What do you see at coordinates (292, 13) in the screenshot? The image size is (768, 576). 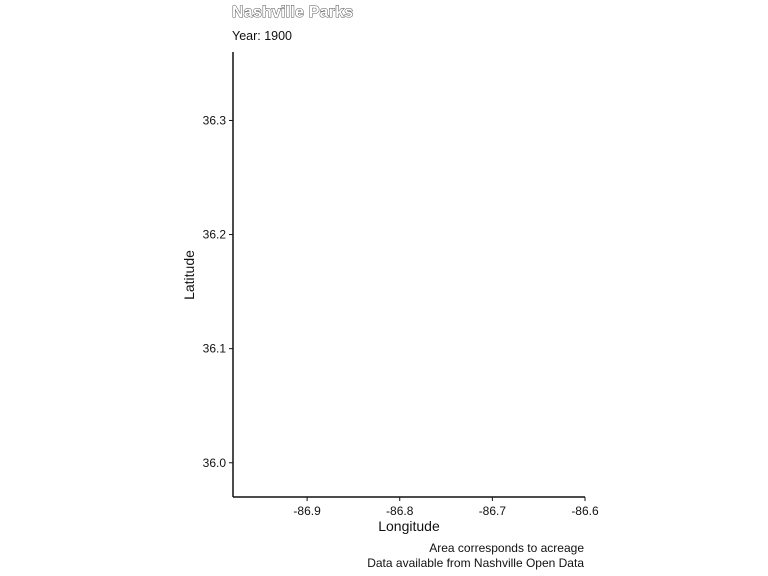 I see `chart-title: Nashville Parks` at bounding box center [292, 13].